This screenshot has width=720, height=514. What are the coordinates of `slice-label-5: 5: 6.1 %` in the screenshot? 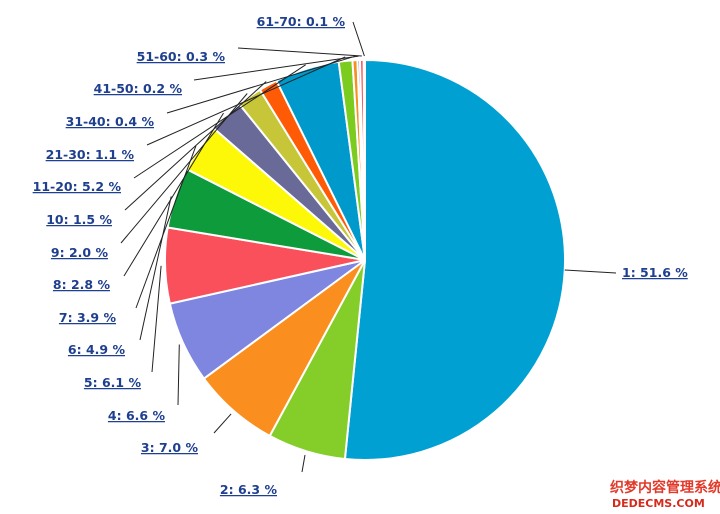 It's located at (113, 382).